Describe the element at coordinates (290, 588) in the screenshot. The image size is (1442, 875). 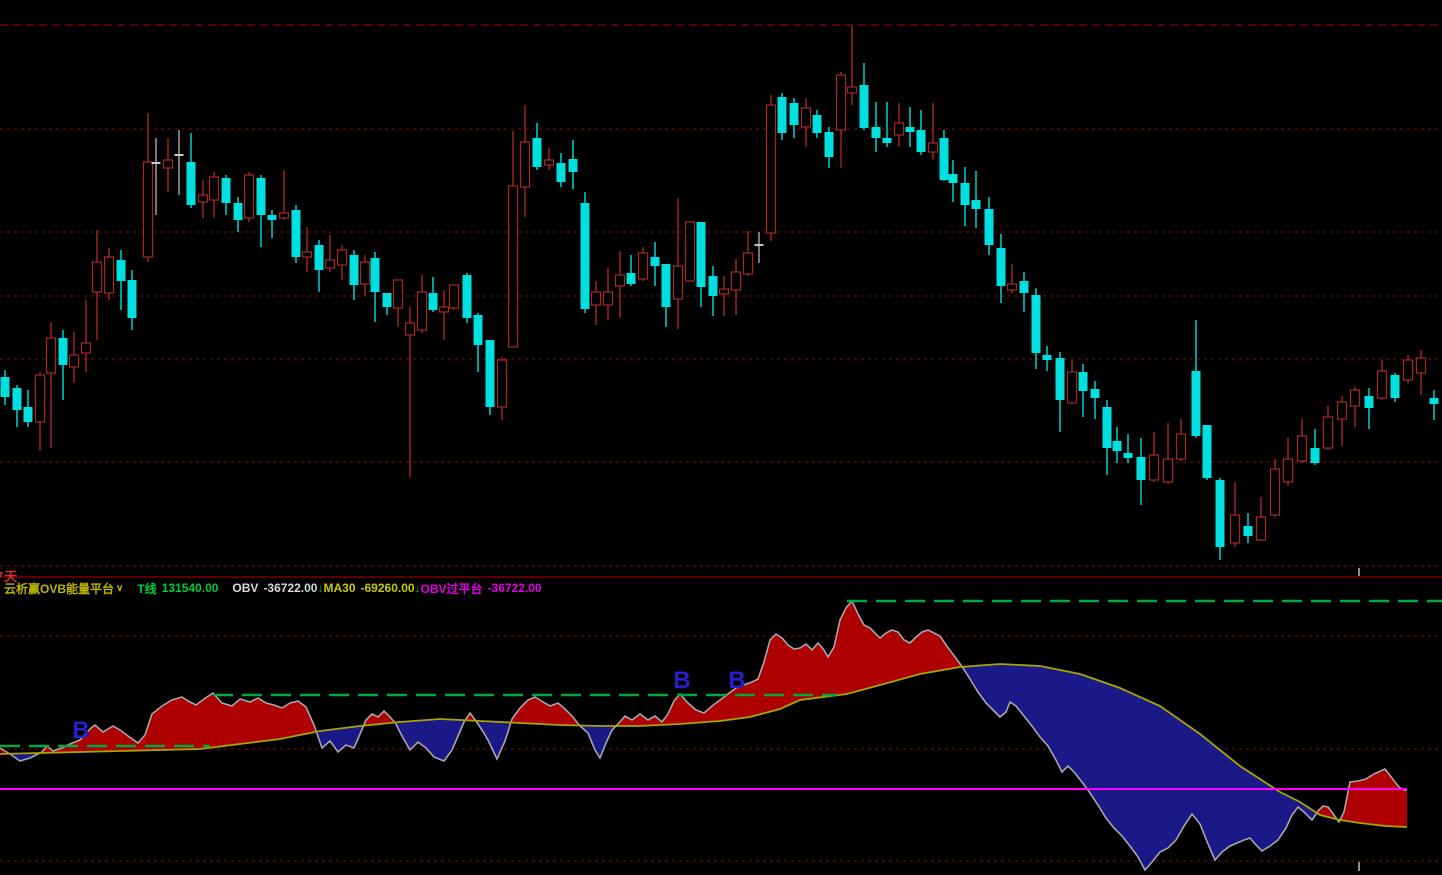
I see `obv-value: -36722.00` at that location.